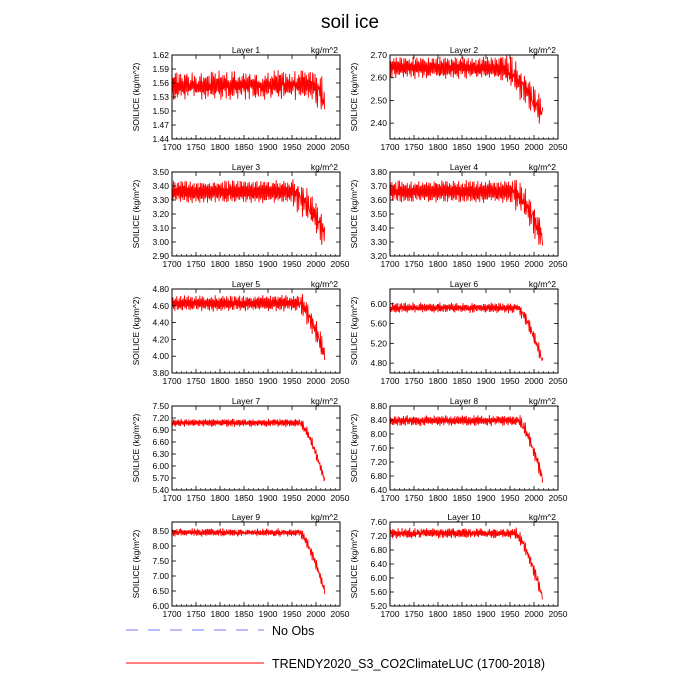 This screenshot has width=700, height=700. Describe the element at coordinates (378, 55) in the screenshot. I see `y-tick-label: 2.70` at that location.